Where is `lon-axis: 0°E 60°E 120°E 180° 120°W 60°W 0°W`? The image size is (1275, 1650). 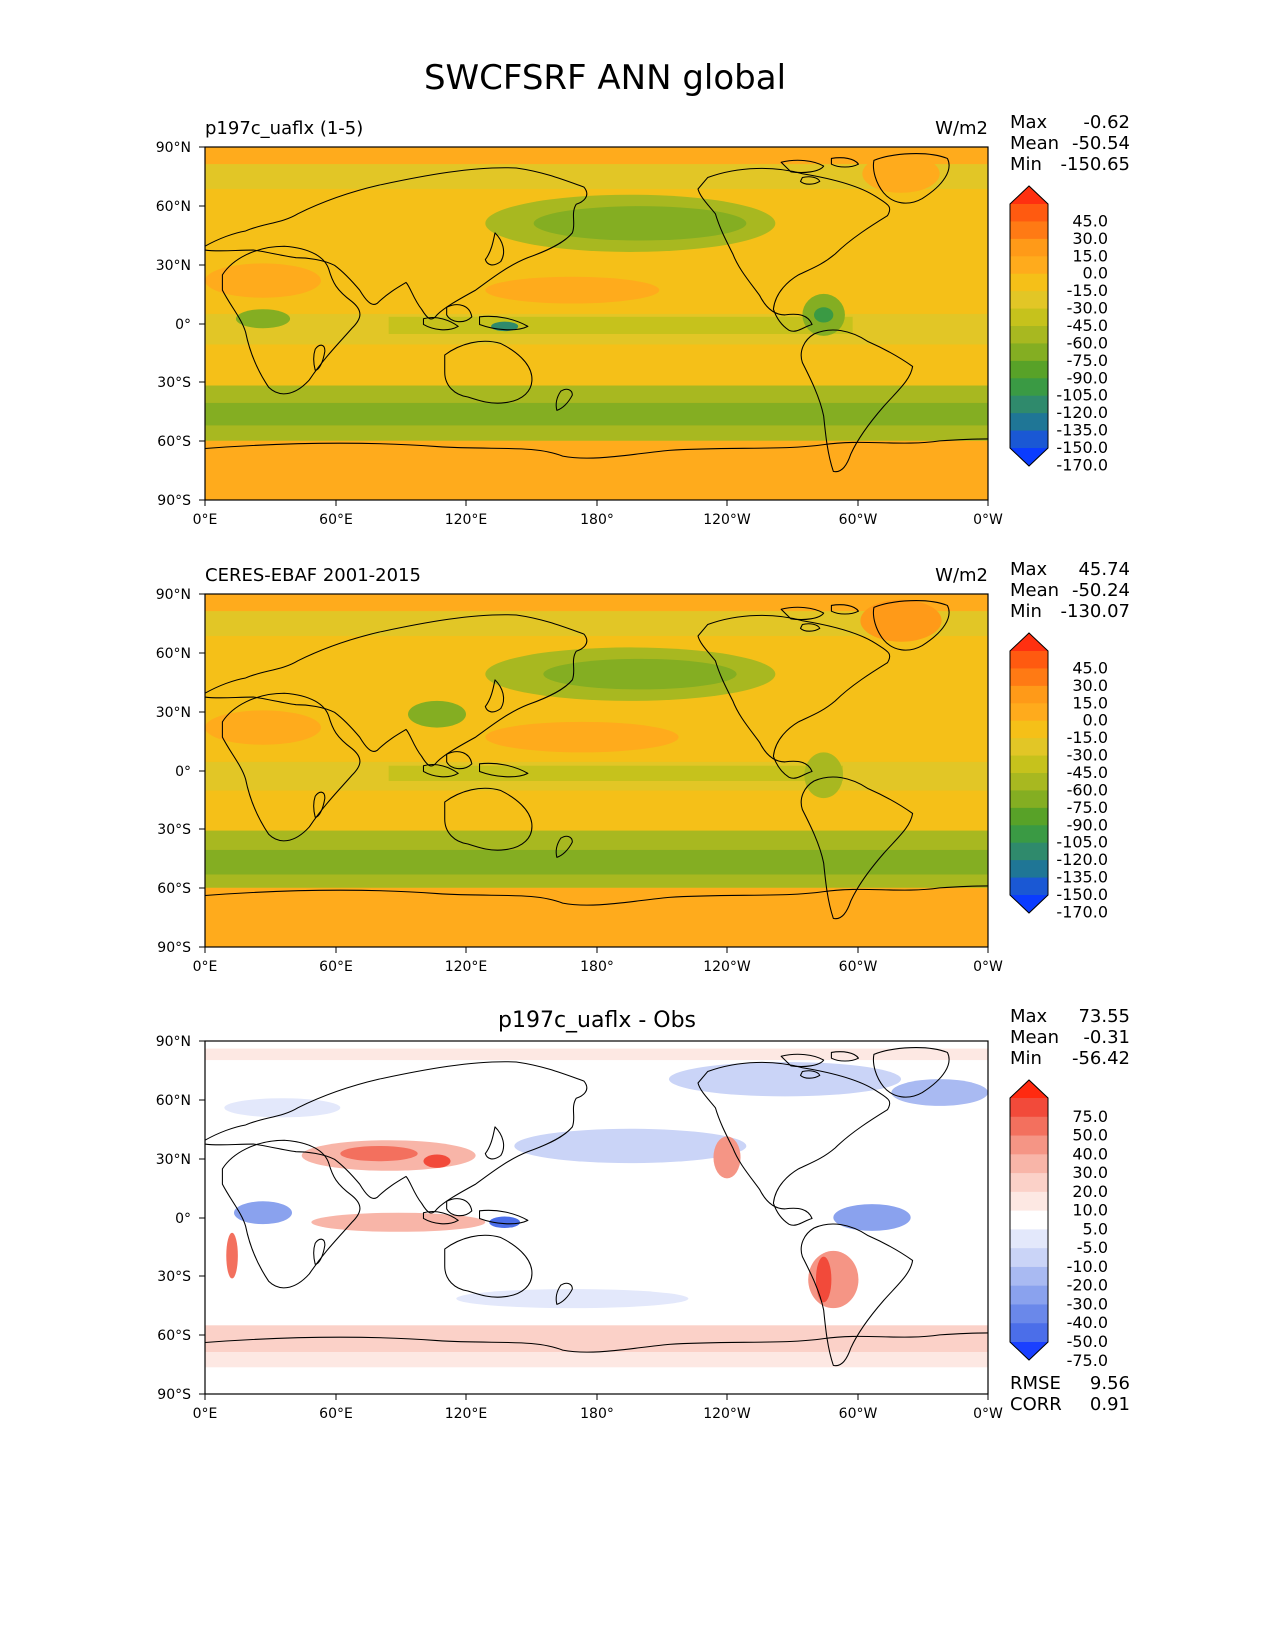
lon-axis: 0°E 60°E 120°E 180° 120°W 60°W 0°W is located at coordinates (598, 961).